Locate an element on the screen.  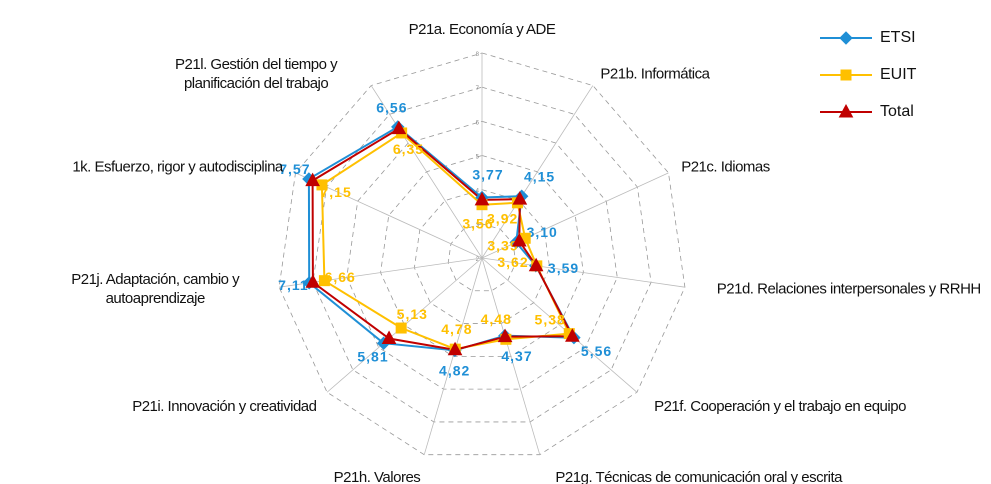
value-label: 3,56 is located at coordinates (477, 224).